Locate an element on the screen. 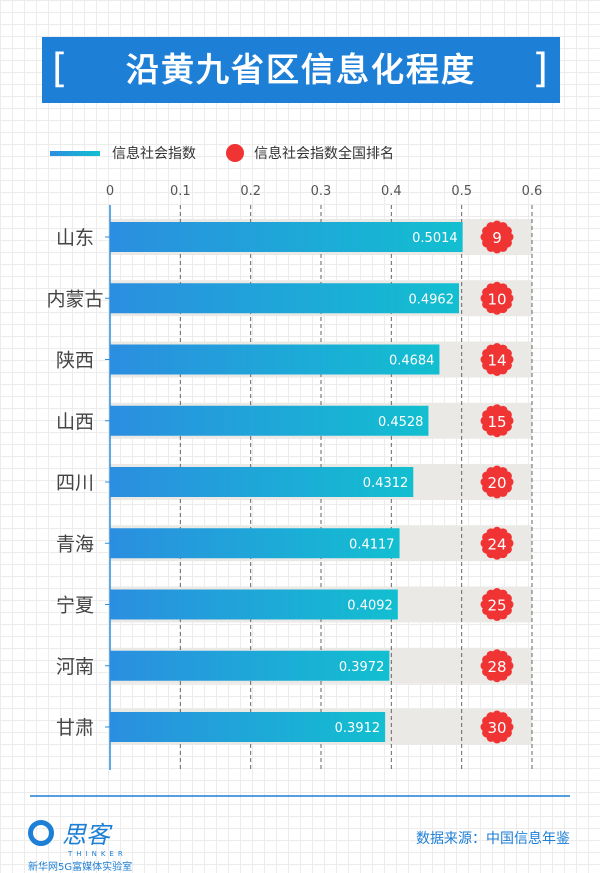 This screenshot has width=600, height=873. legend-index-label: 信息社会指数 is located at coordinates (154, 154).